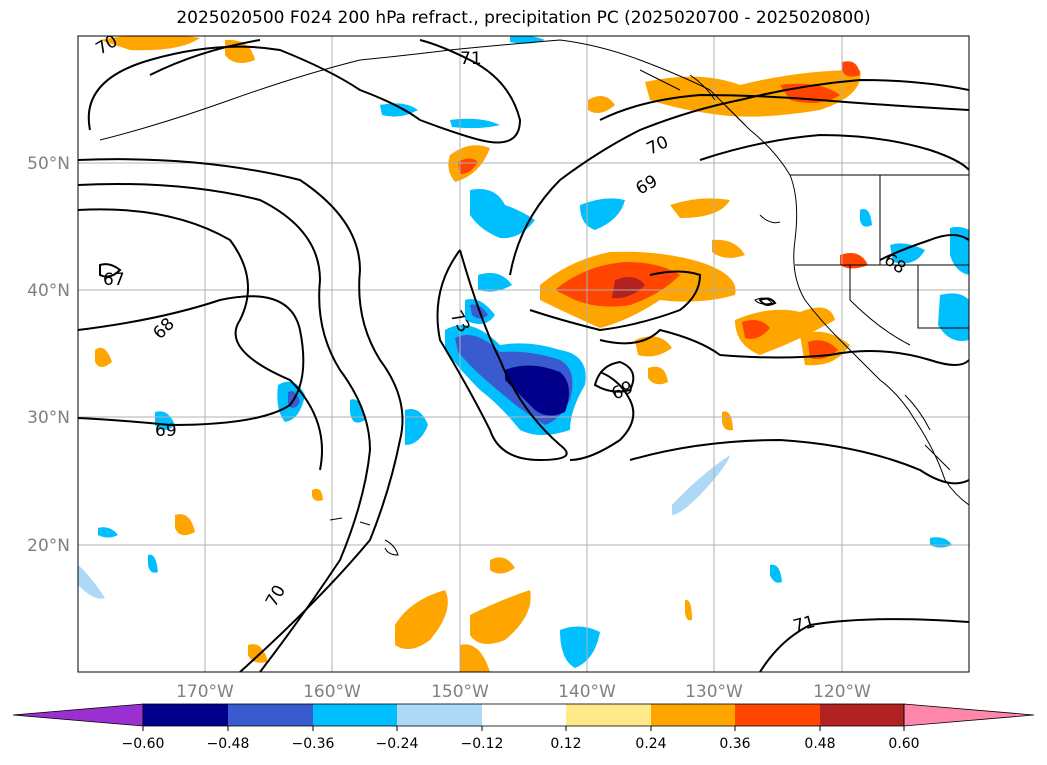 Image resolution: width=1047 pixels, height=765 pixels. What do you see at coordinates (332, 692) in the screenshot?
I see `lon-tick-label: 160°W` at bounding box center [332, 692].